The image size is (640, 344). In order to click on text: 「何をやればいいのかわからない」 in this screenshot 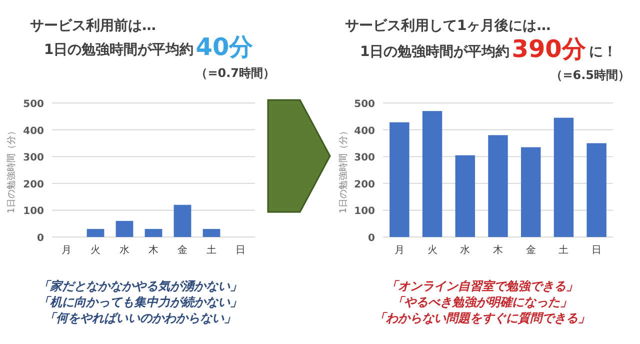, I will do `click(140, 318)`.